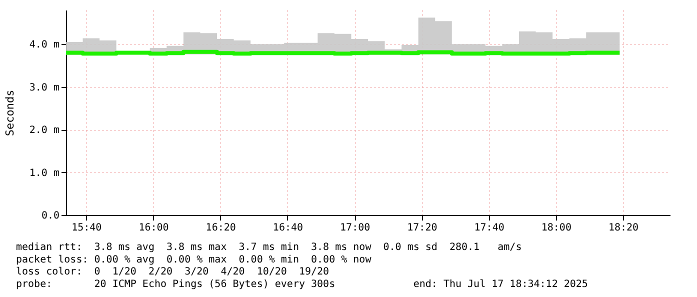 This screenshot has width=697, height=297. I want to click on x-tick-label: 15:40, so click(87, 228).